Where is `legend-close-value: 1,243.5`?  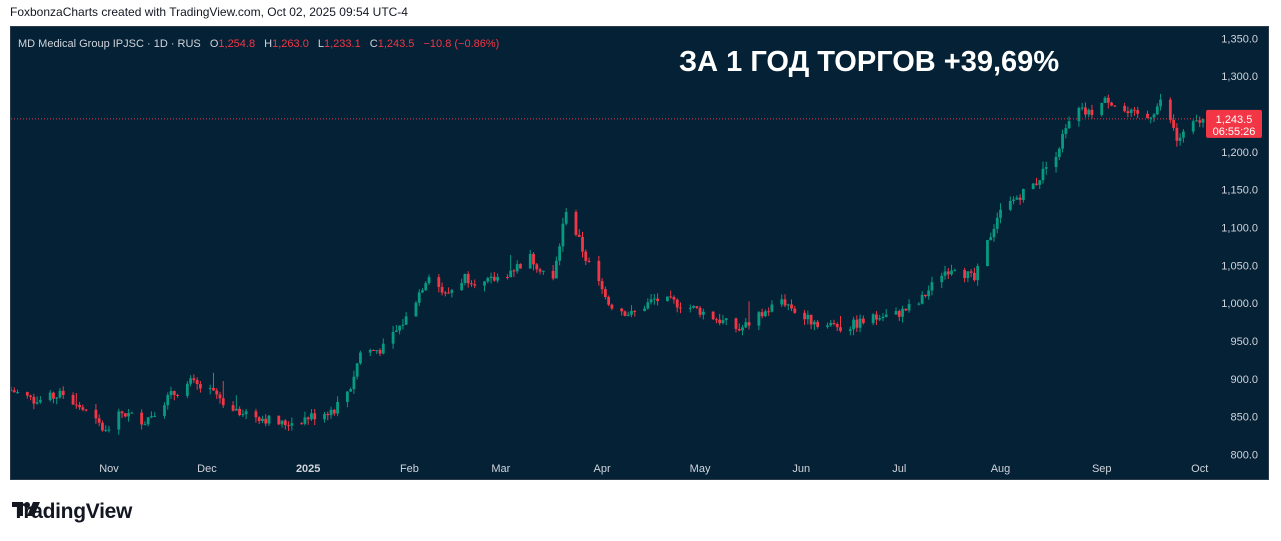
legend-close-value: 1,243.5 is located at coordinates (396, 44).